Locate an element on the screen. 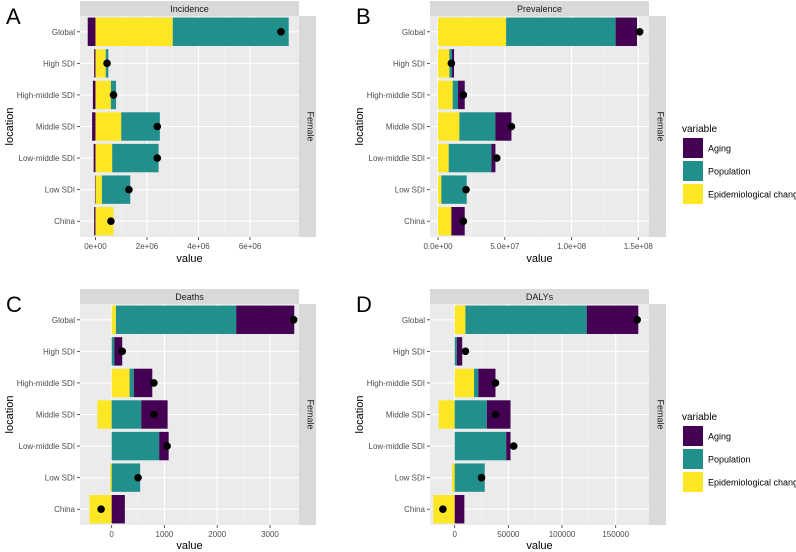 Image resolution: width=796 pixels, height=552 pixels. x-tick-label: 2e+06 is located at coordinates (147, 246).